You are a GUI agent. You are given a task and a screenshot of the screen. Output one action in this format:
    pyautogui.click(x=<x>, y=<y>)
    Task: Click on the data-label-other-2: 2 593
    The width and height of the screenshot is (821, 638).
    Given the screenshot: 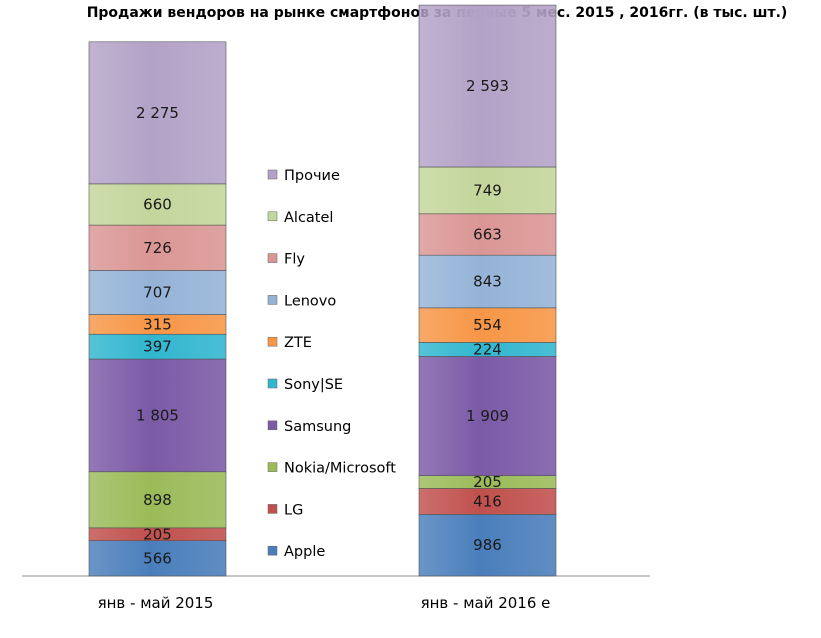 What is the action you would take?
    pyautogui.click(x=487, y=86)
    